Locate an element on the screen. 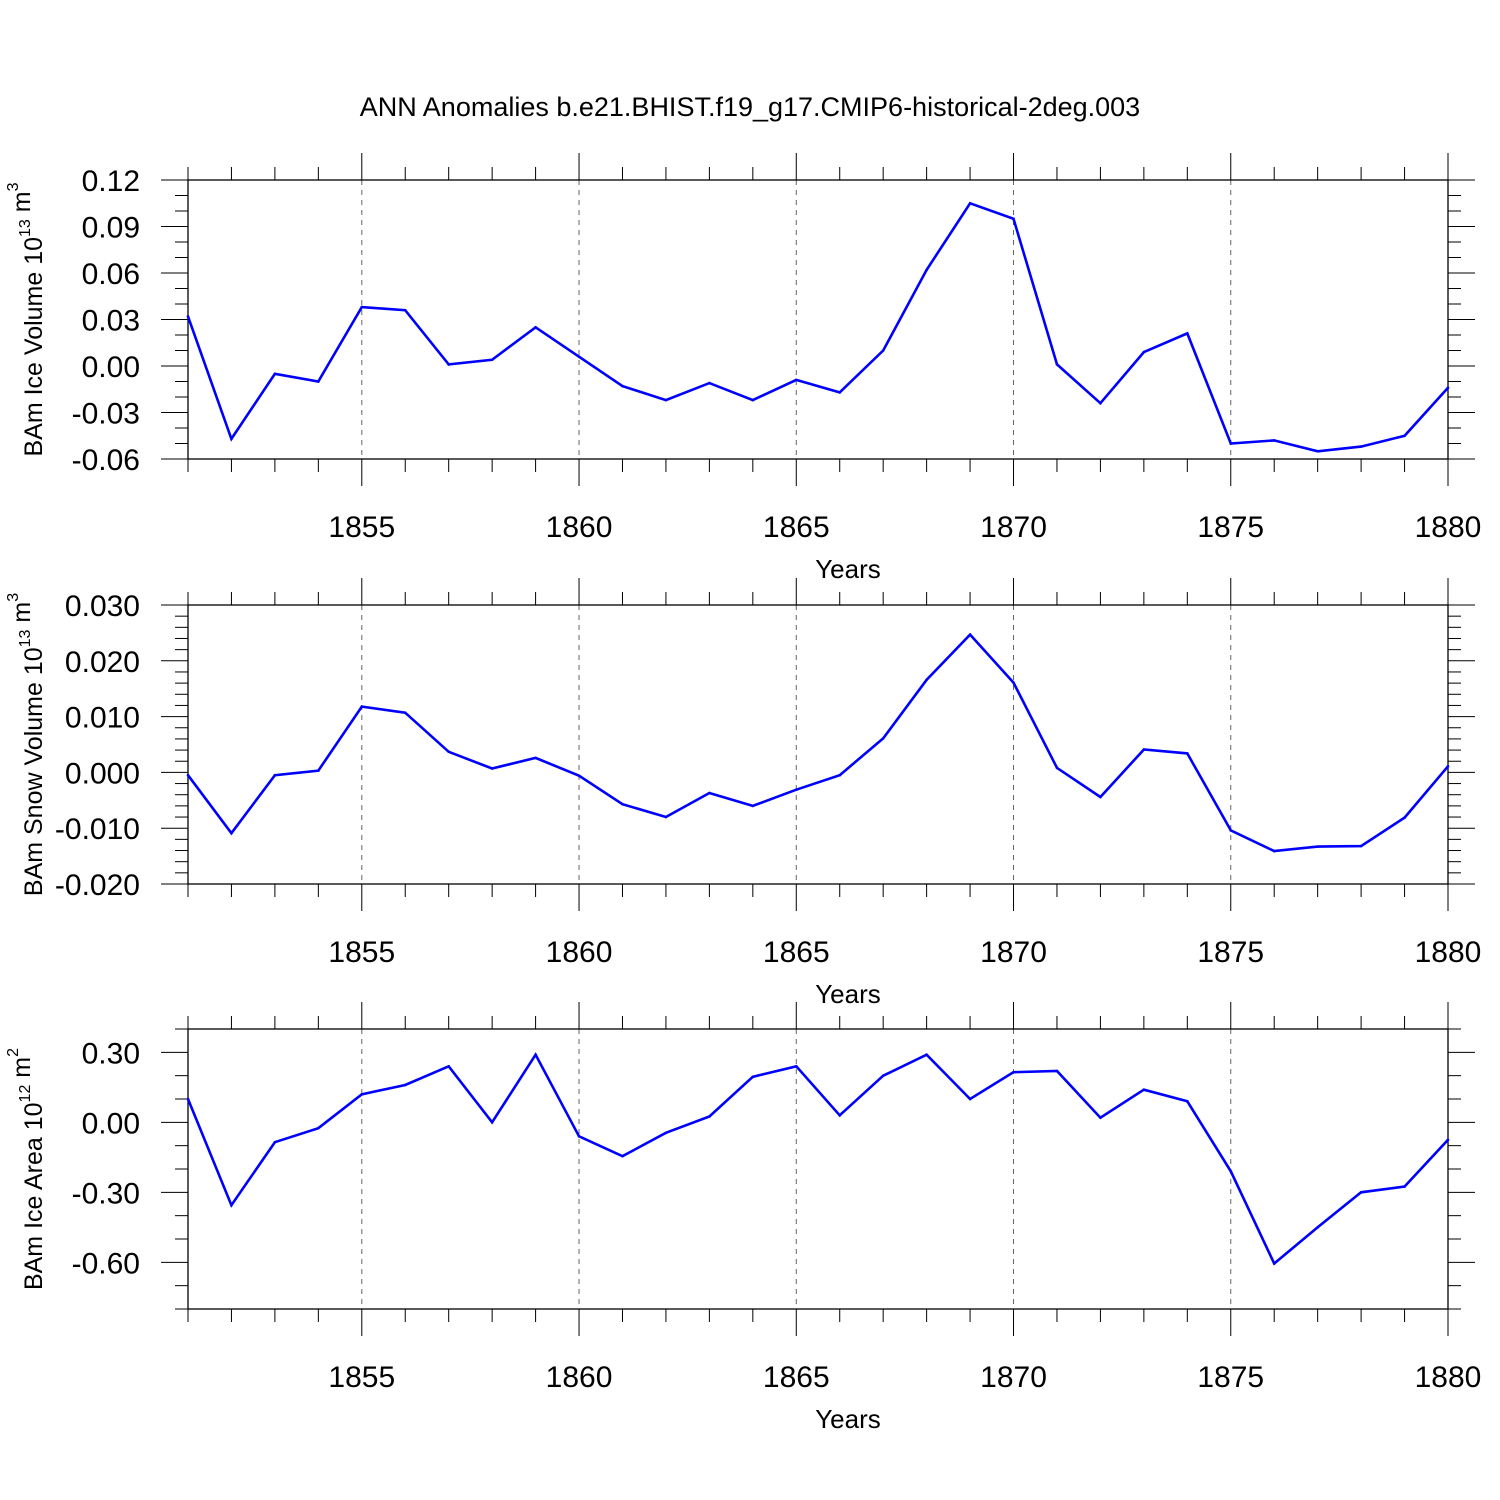 This screenshot has width=1500, height=1500. y-tick-label: 0.000 is located at coordinates (102, 773).